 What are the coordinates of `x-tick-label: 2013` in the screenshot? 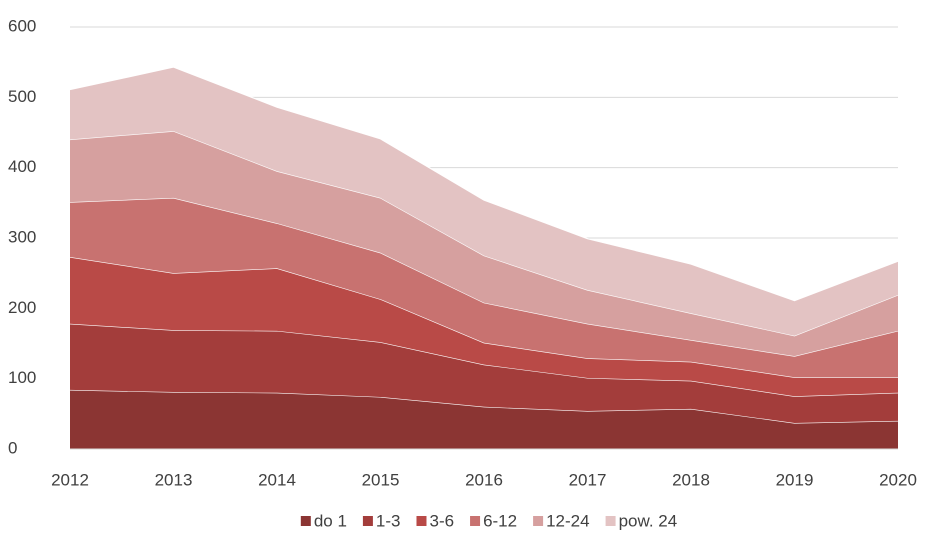 It's located at (174, 479).